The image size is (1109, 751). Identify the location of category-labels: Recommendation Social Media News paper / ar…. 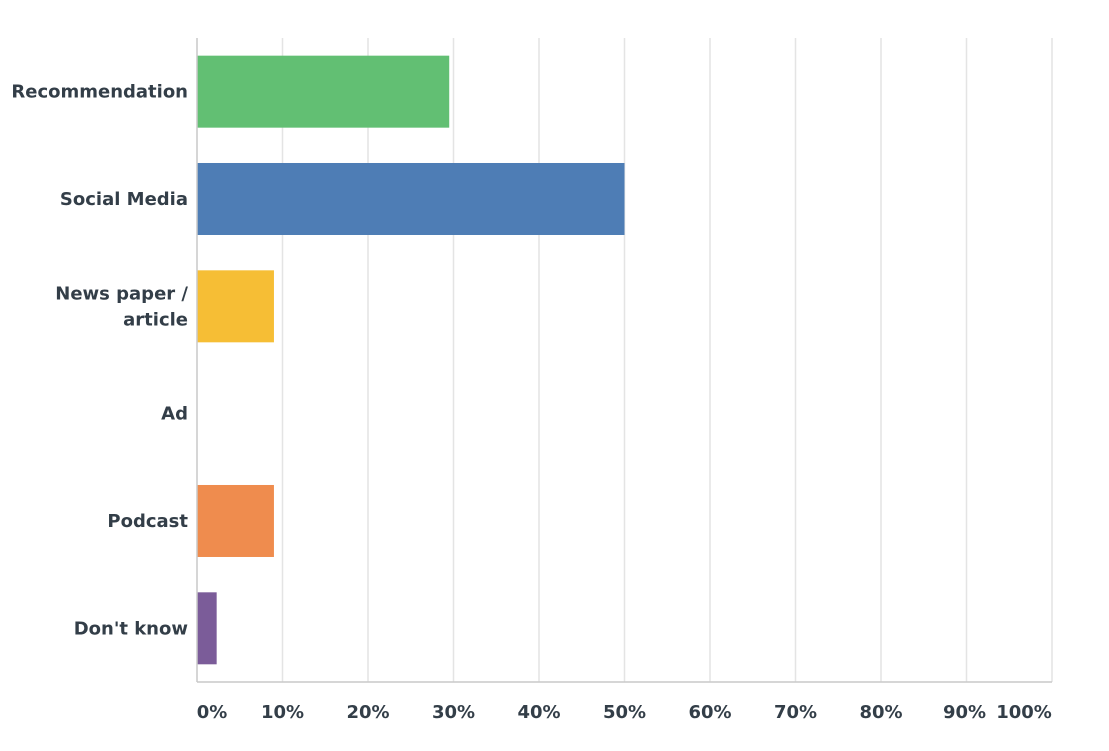
(99, 361).